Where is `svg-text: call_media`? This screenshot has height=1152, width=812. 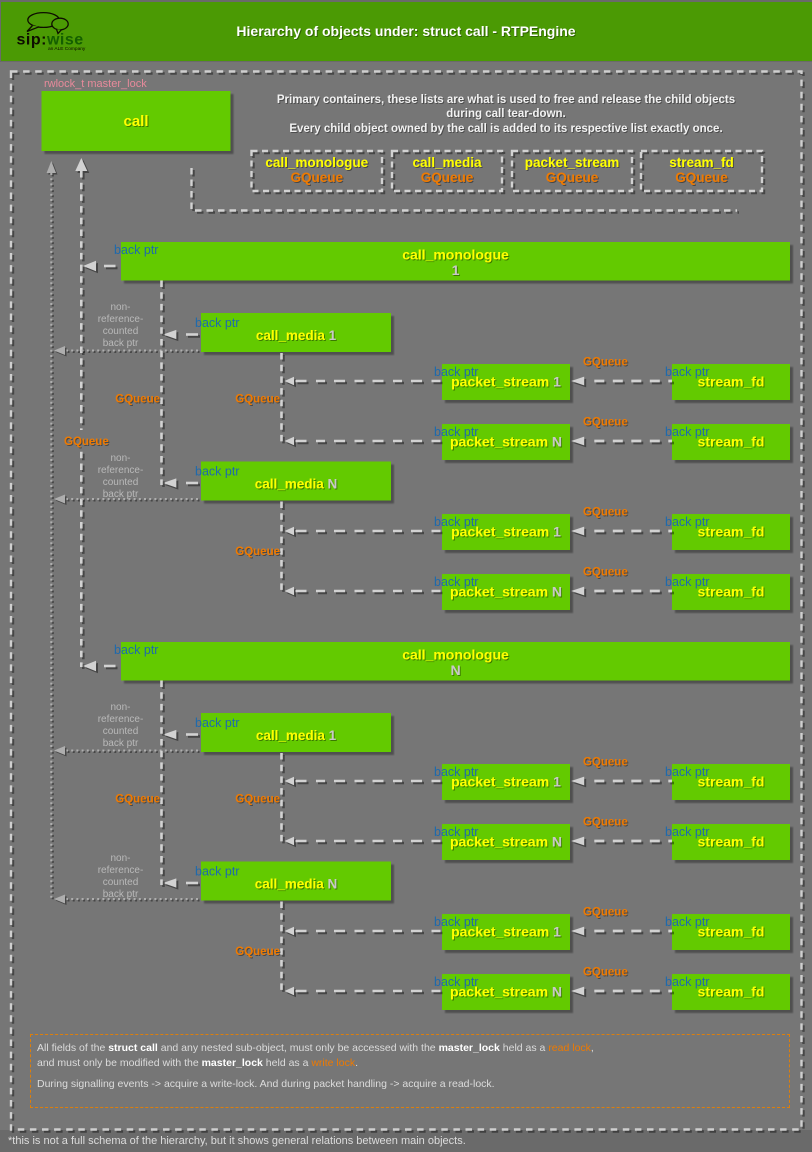
svg-text: call_media is located at coordinates (447, 162).